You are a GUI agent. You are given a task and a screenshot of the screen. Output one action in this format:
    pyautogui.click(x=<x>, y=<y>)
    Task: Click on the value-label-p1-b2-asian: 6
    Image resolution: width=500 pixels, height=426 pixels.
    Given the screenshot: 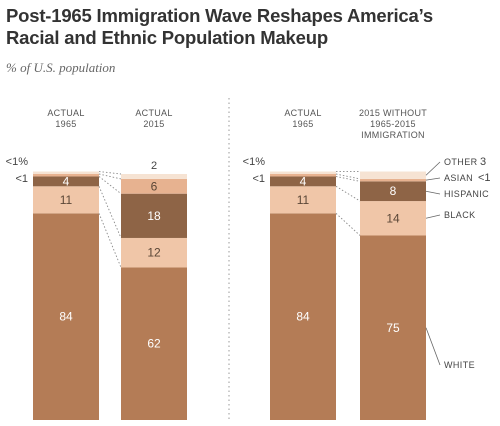 What is the action you would take?
    pyautogui.click(x=154, y=186)
    